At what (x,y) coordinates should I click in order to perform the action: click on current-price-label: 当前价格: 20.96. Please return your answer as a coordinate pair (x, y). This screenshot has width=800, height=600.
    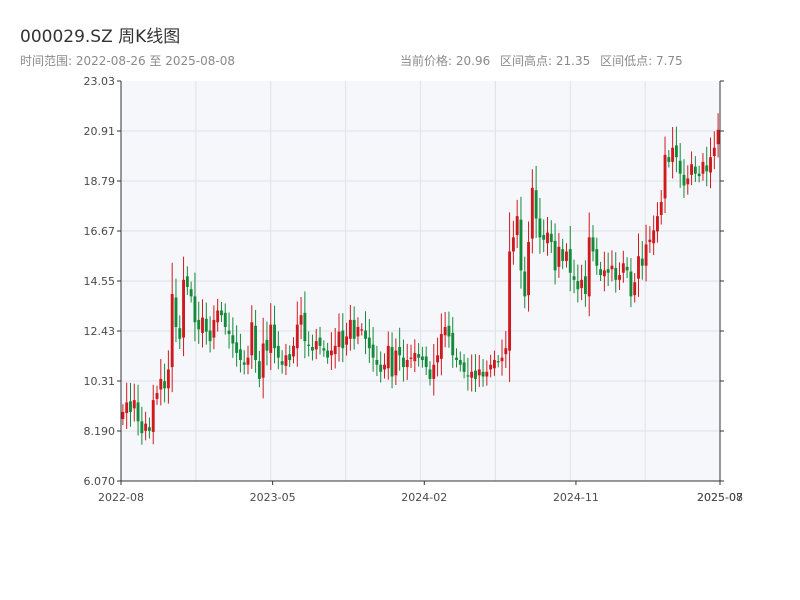
    Looking at the image, I should click on (445, 61).